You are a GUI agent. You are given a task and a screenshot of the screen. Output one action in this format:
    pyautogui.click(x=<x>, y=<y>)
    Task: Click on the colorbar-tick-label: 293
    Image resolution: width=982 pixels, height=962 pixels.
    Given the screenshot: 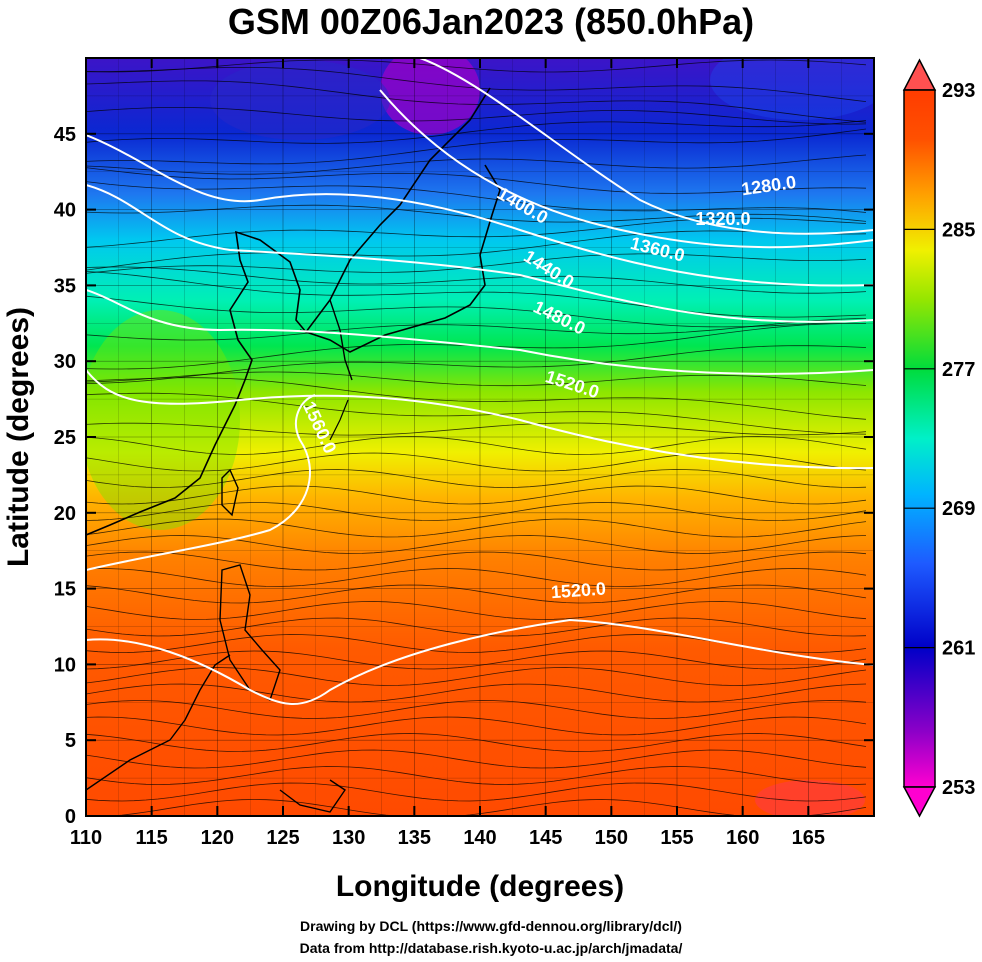 What is the action you would take?
    pyautogui.click(x=958, y=91)
    